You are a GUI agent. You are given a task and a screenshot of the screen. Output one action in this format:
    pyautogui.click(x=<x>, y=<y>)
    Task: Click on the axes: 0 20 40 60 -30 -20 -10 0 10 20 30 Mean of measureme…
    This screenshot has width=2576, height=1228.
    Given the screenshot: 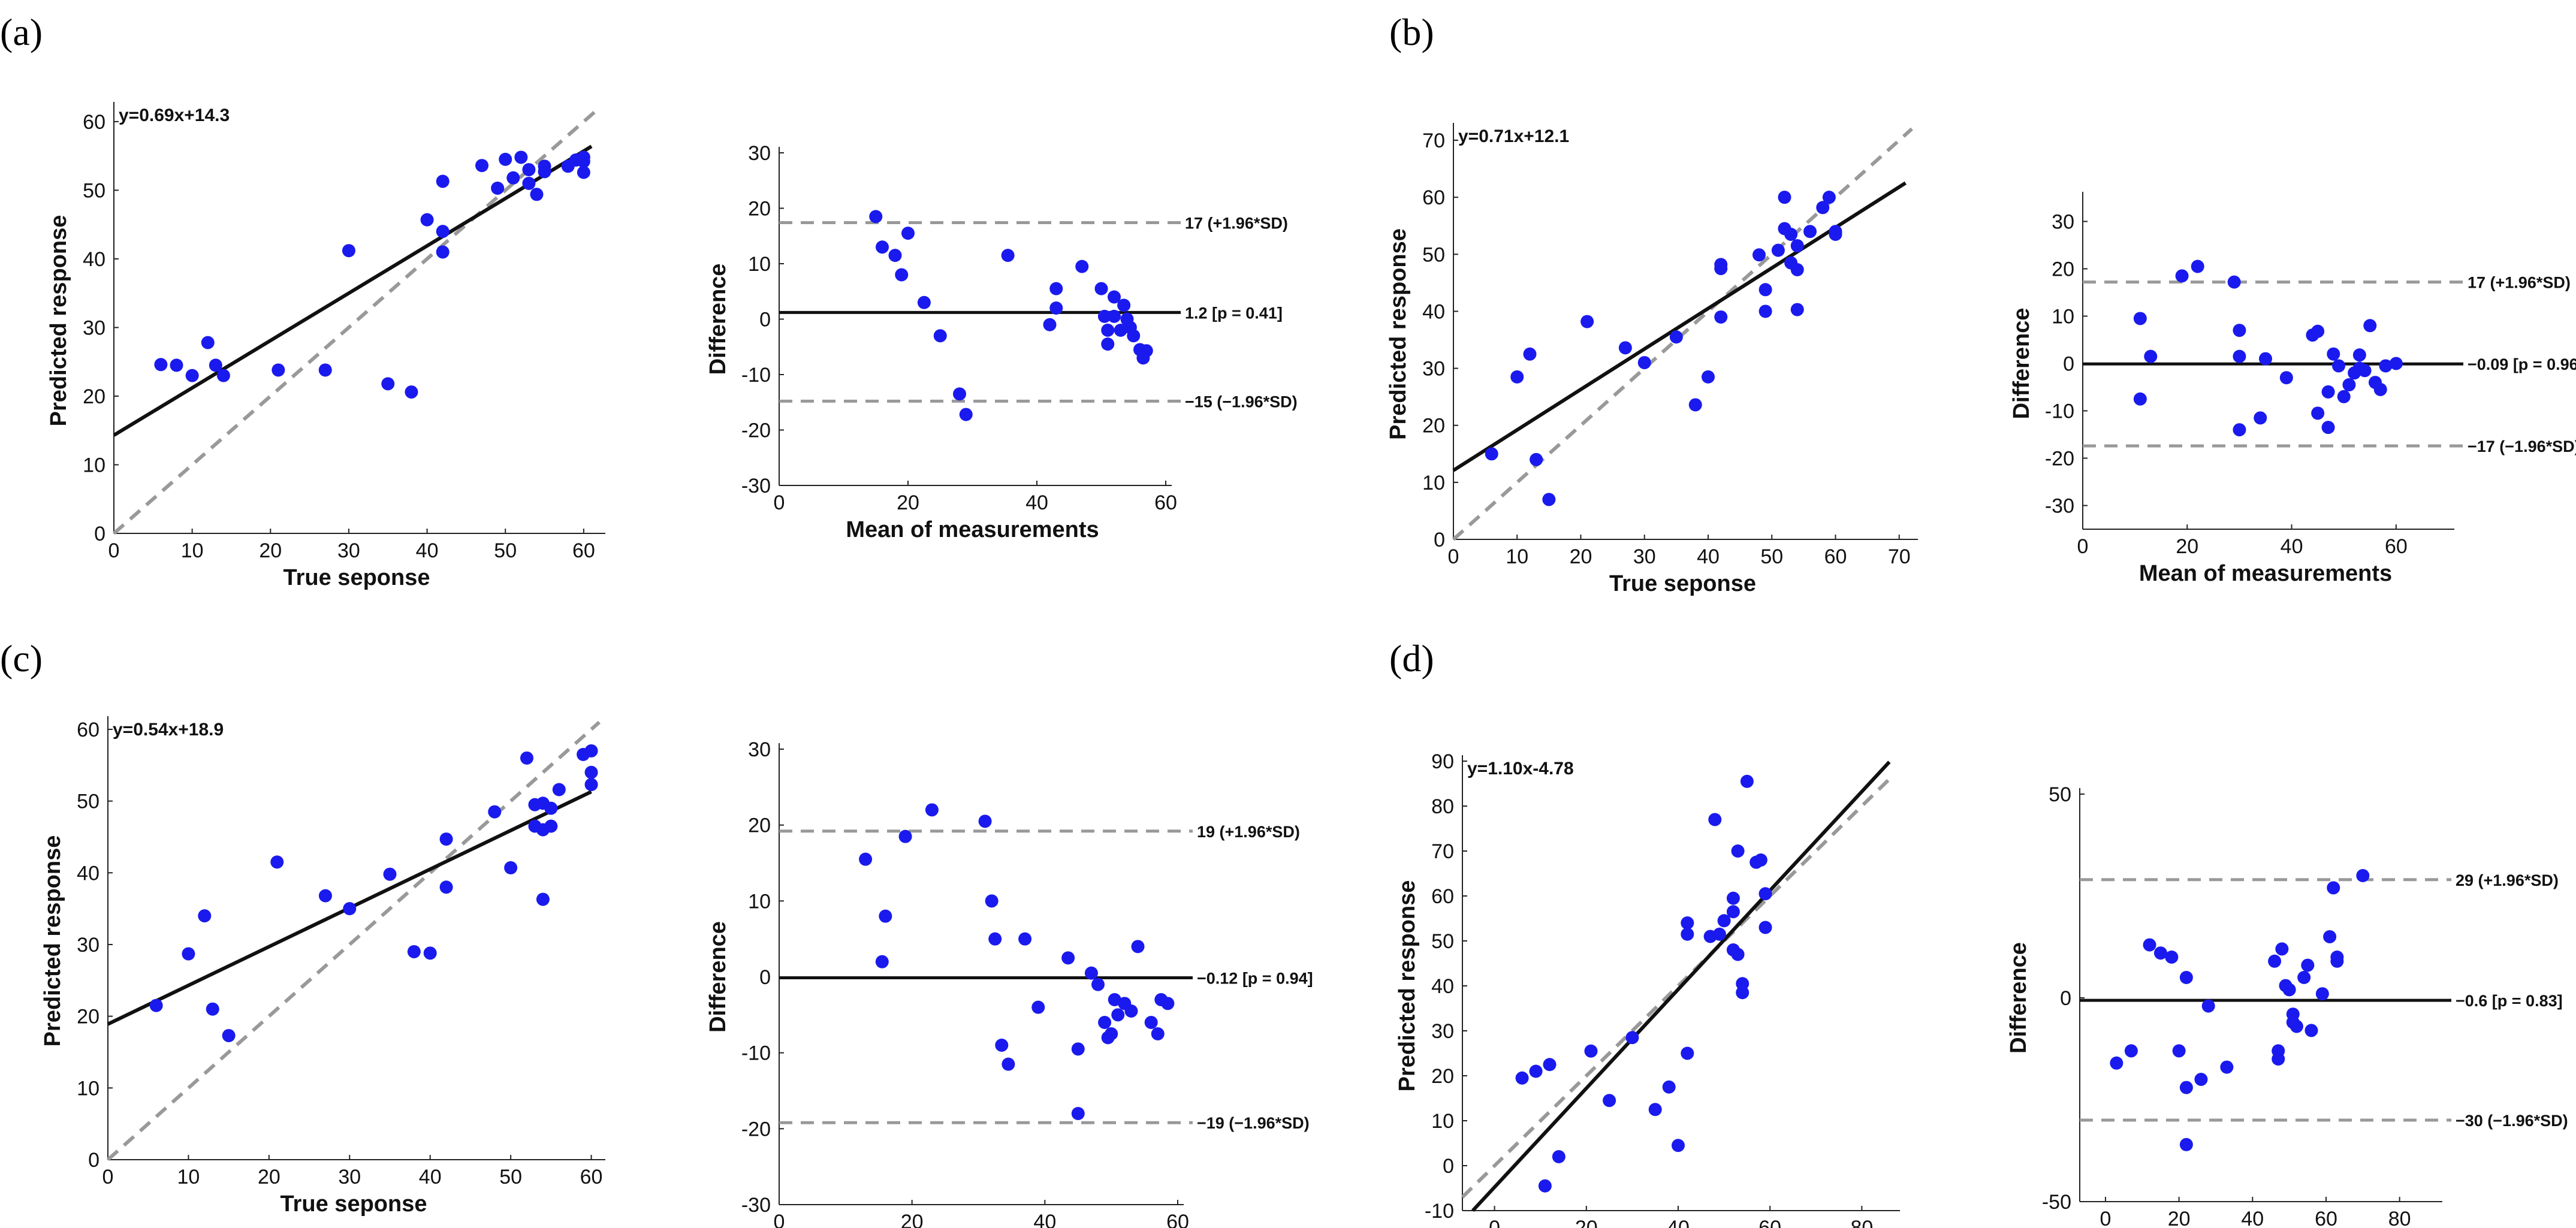 What is the action you would take?
    pyautogui.click(x=941, y=342)
    